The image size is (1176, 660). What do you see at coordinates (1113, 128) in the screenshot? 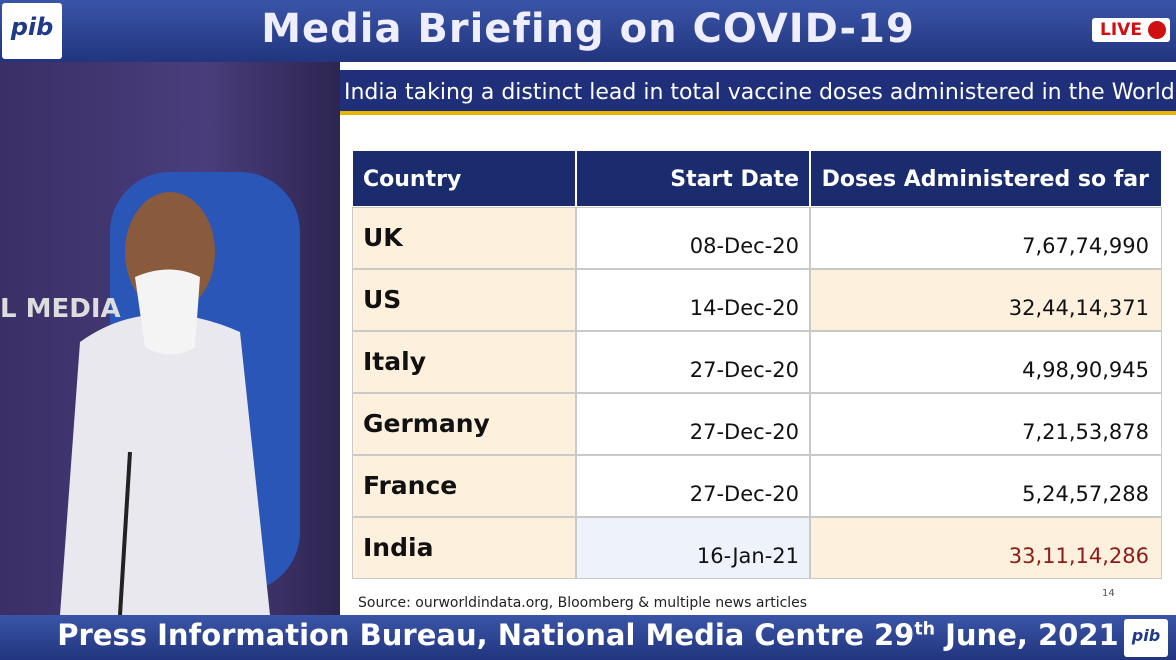
I see `note-sup: th` at bounding box center [1113, 128].